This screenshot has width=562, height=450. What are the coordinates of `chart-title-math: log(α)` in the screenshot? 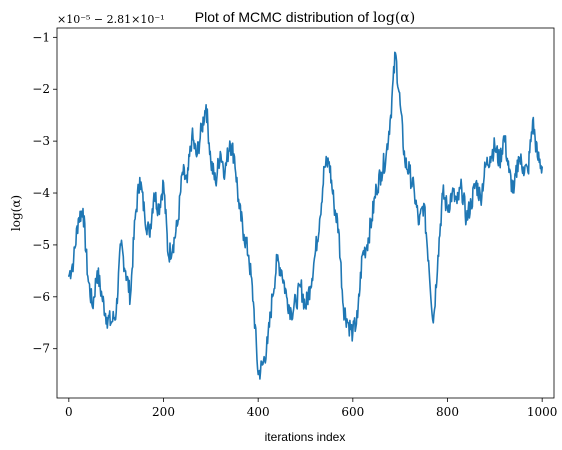 It's located at (394, 18).